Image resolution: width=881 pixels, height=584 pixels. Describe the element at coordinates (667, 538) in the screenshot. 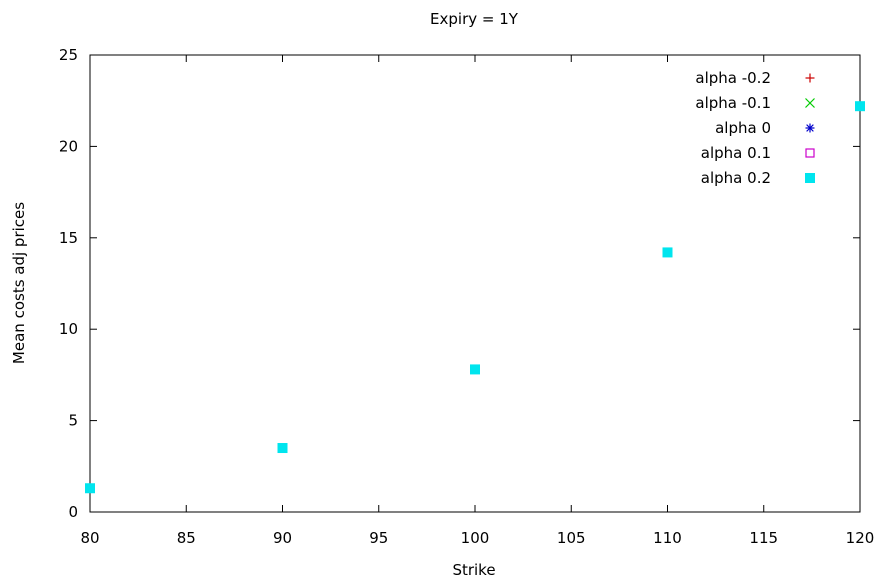

I see `x-tick-label: 110` at that location.